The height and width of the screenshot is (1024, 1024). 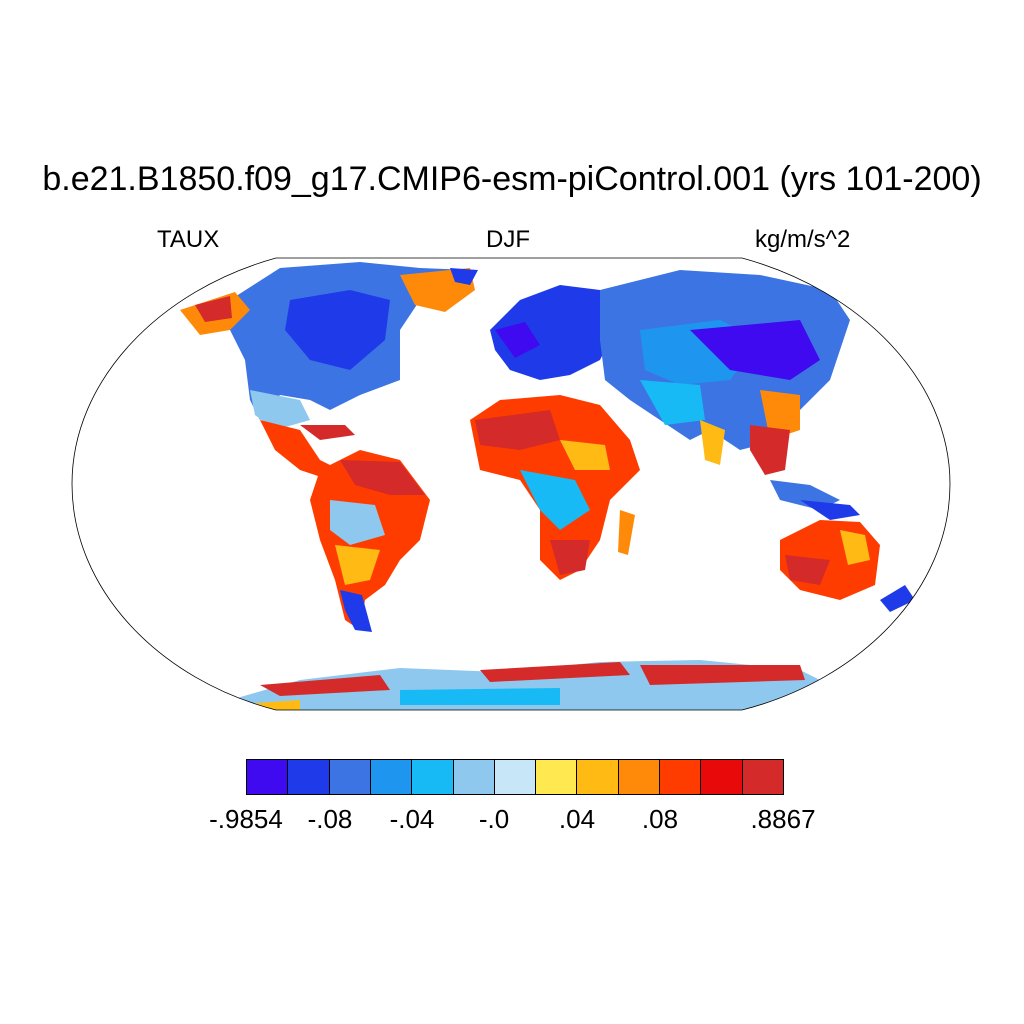 I want to click on colorbar-label: -.9854, so click(x=246, y=819).